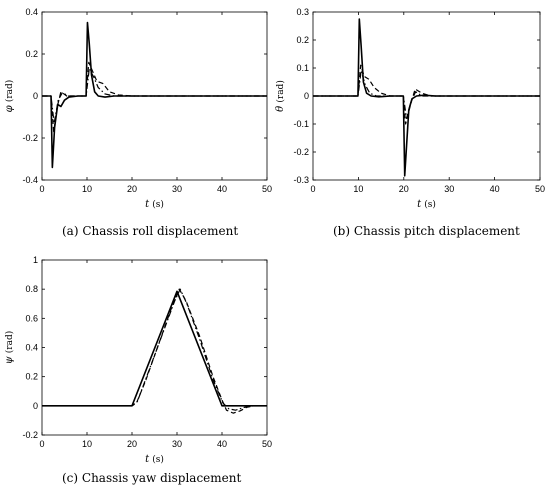 The width and height of the screenshot is (550, 491). What do you see at coordinates (151, 478) in the screenshot?
I see `chart-caption: (c) Chassis yaw displacement` at bounding box center [151, 478].